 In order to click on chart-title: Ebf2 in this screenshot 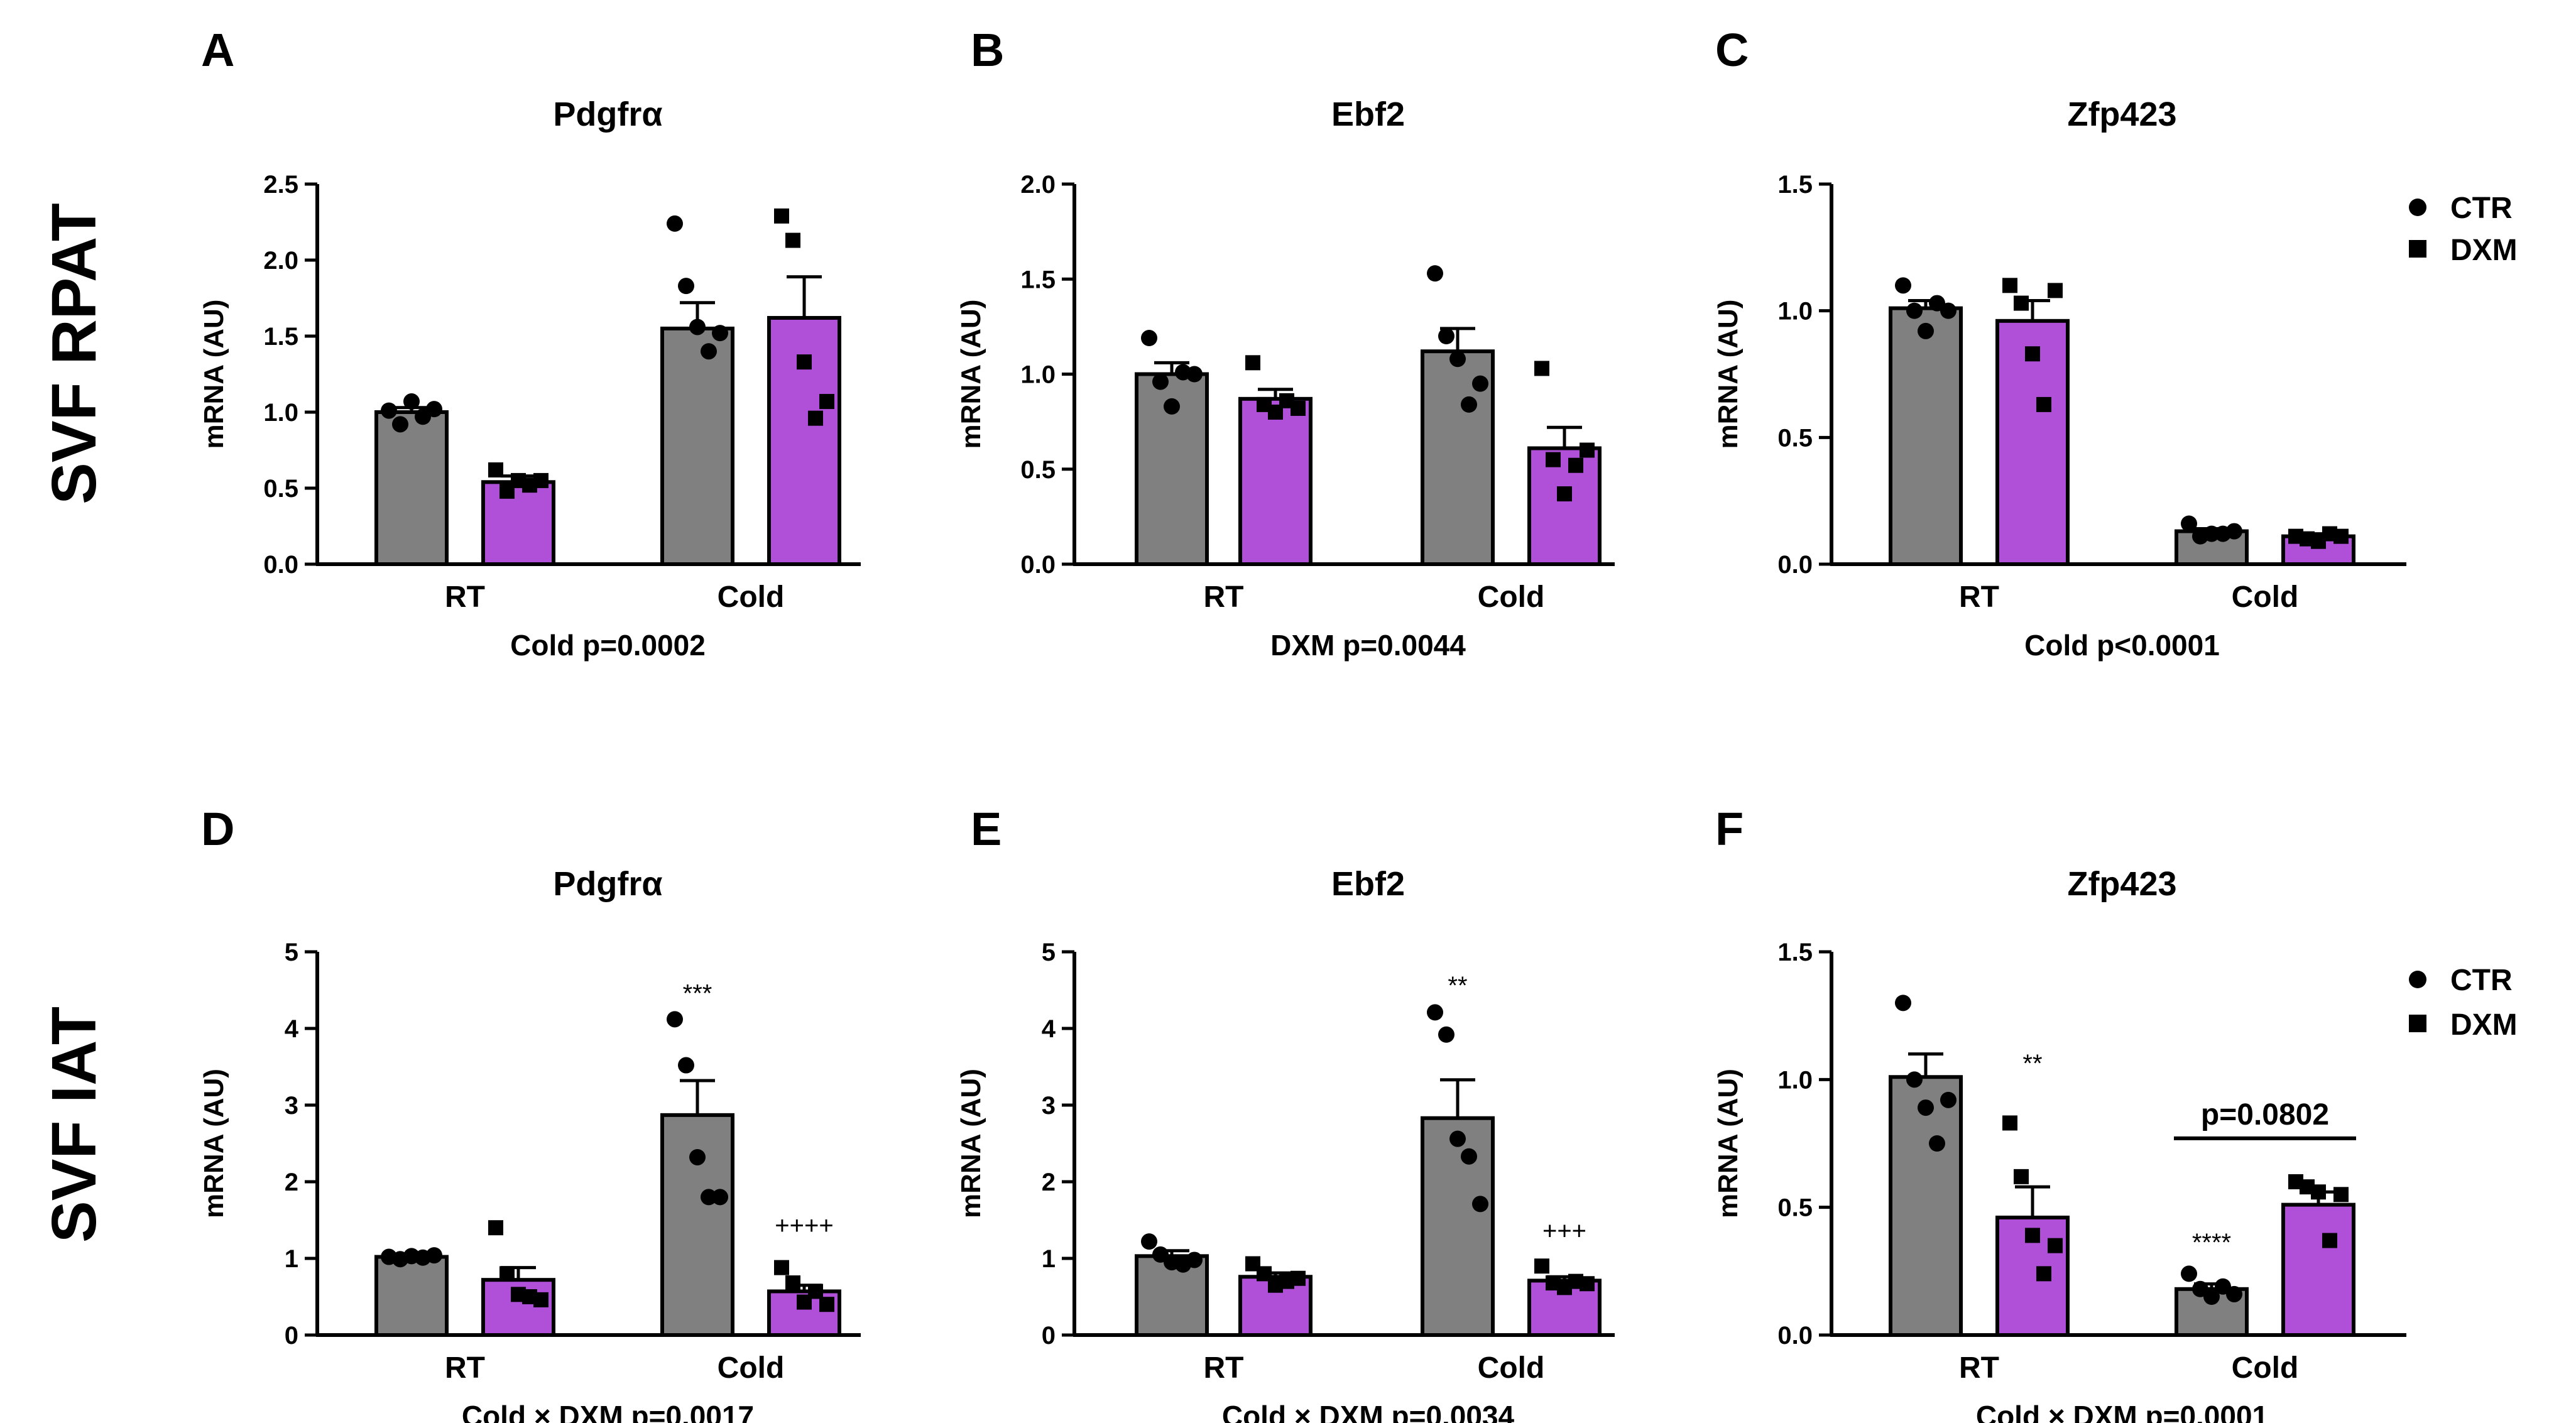, I will do `click(1368, 114)`.